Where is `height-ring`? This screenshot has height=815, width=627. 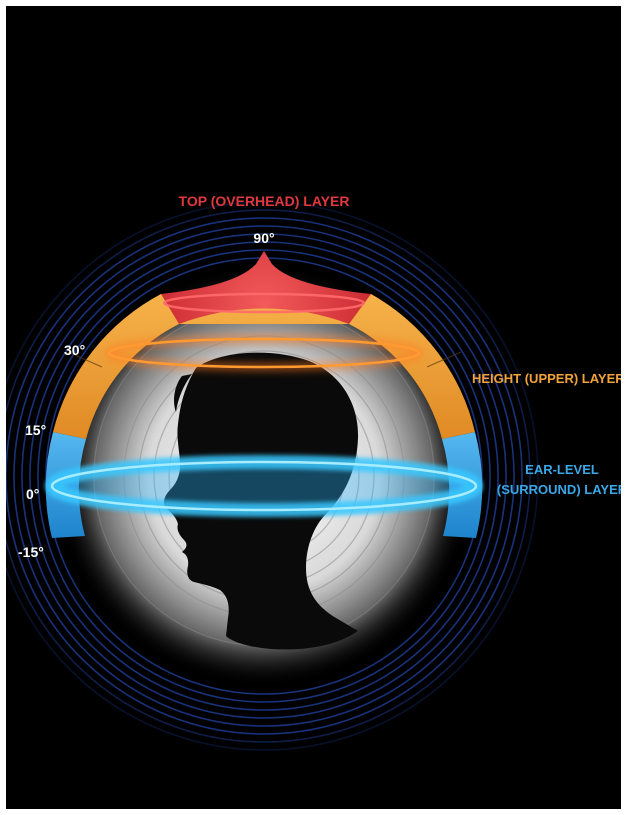 height-ring is located at coordinates (264, 353).